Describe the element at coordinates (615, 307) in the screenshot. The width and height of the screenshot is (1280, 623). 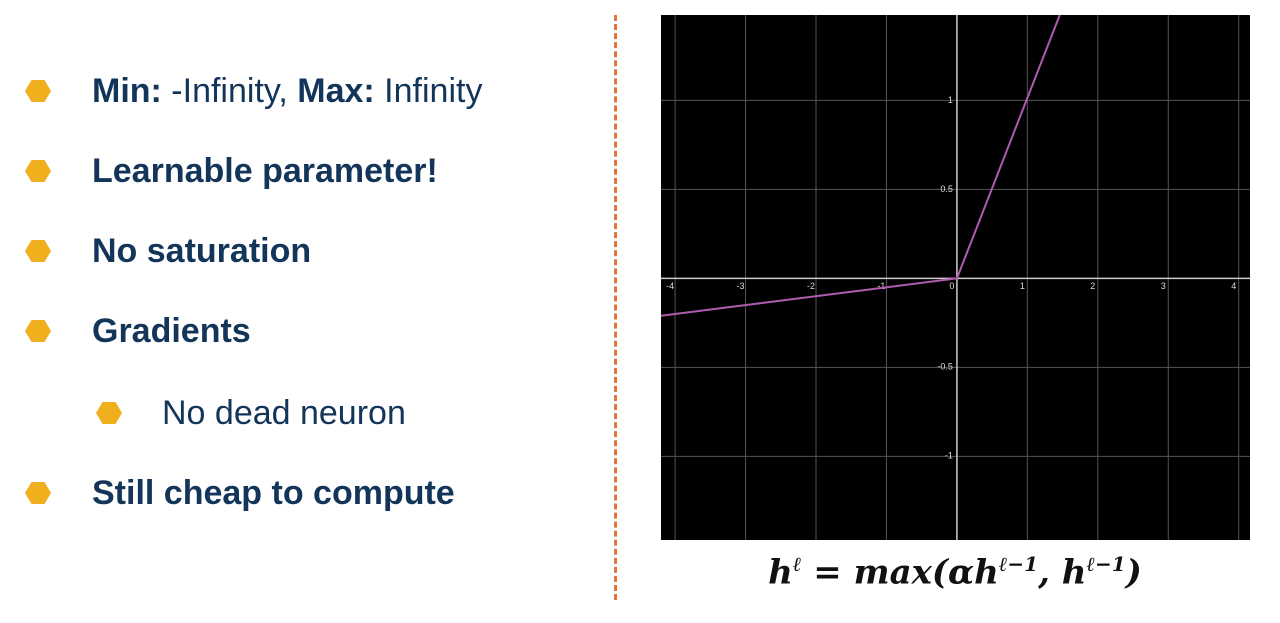
I see `divider` at that location.